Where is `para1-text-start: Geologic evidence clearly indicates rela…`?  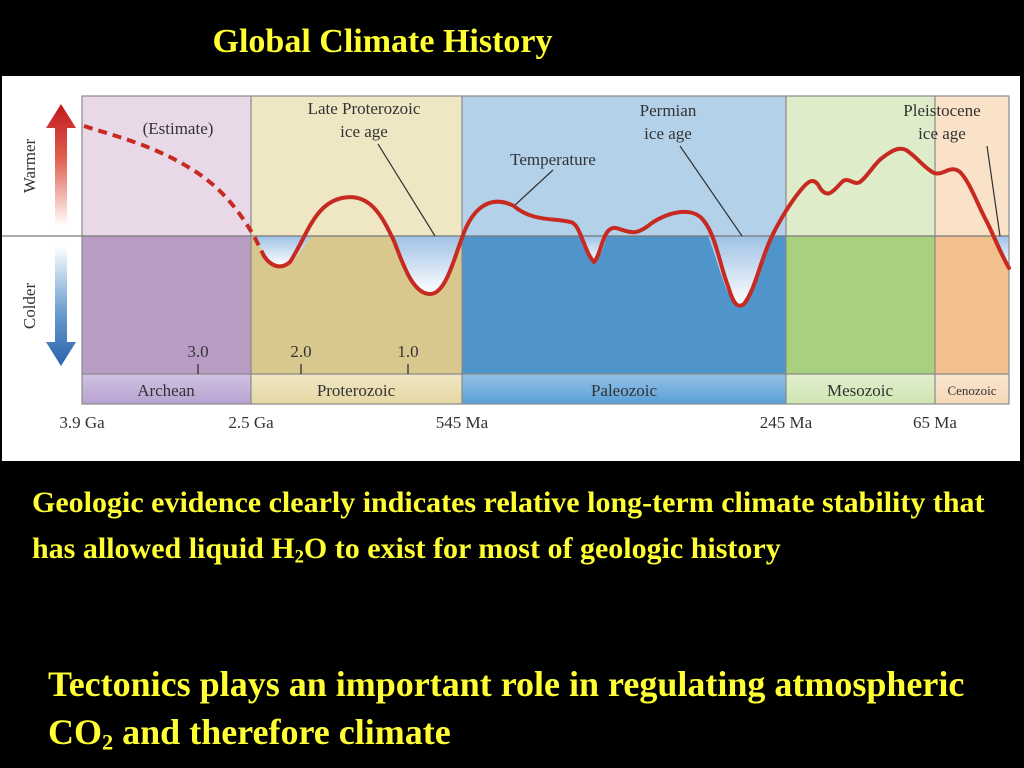
para1-text-start: Geologic evidence clearly indicates rela… is located at coordinates (508, 525).